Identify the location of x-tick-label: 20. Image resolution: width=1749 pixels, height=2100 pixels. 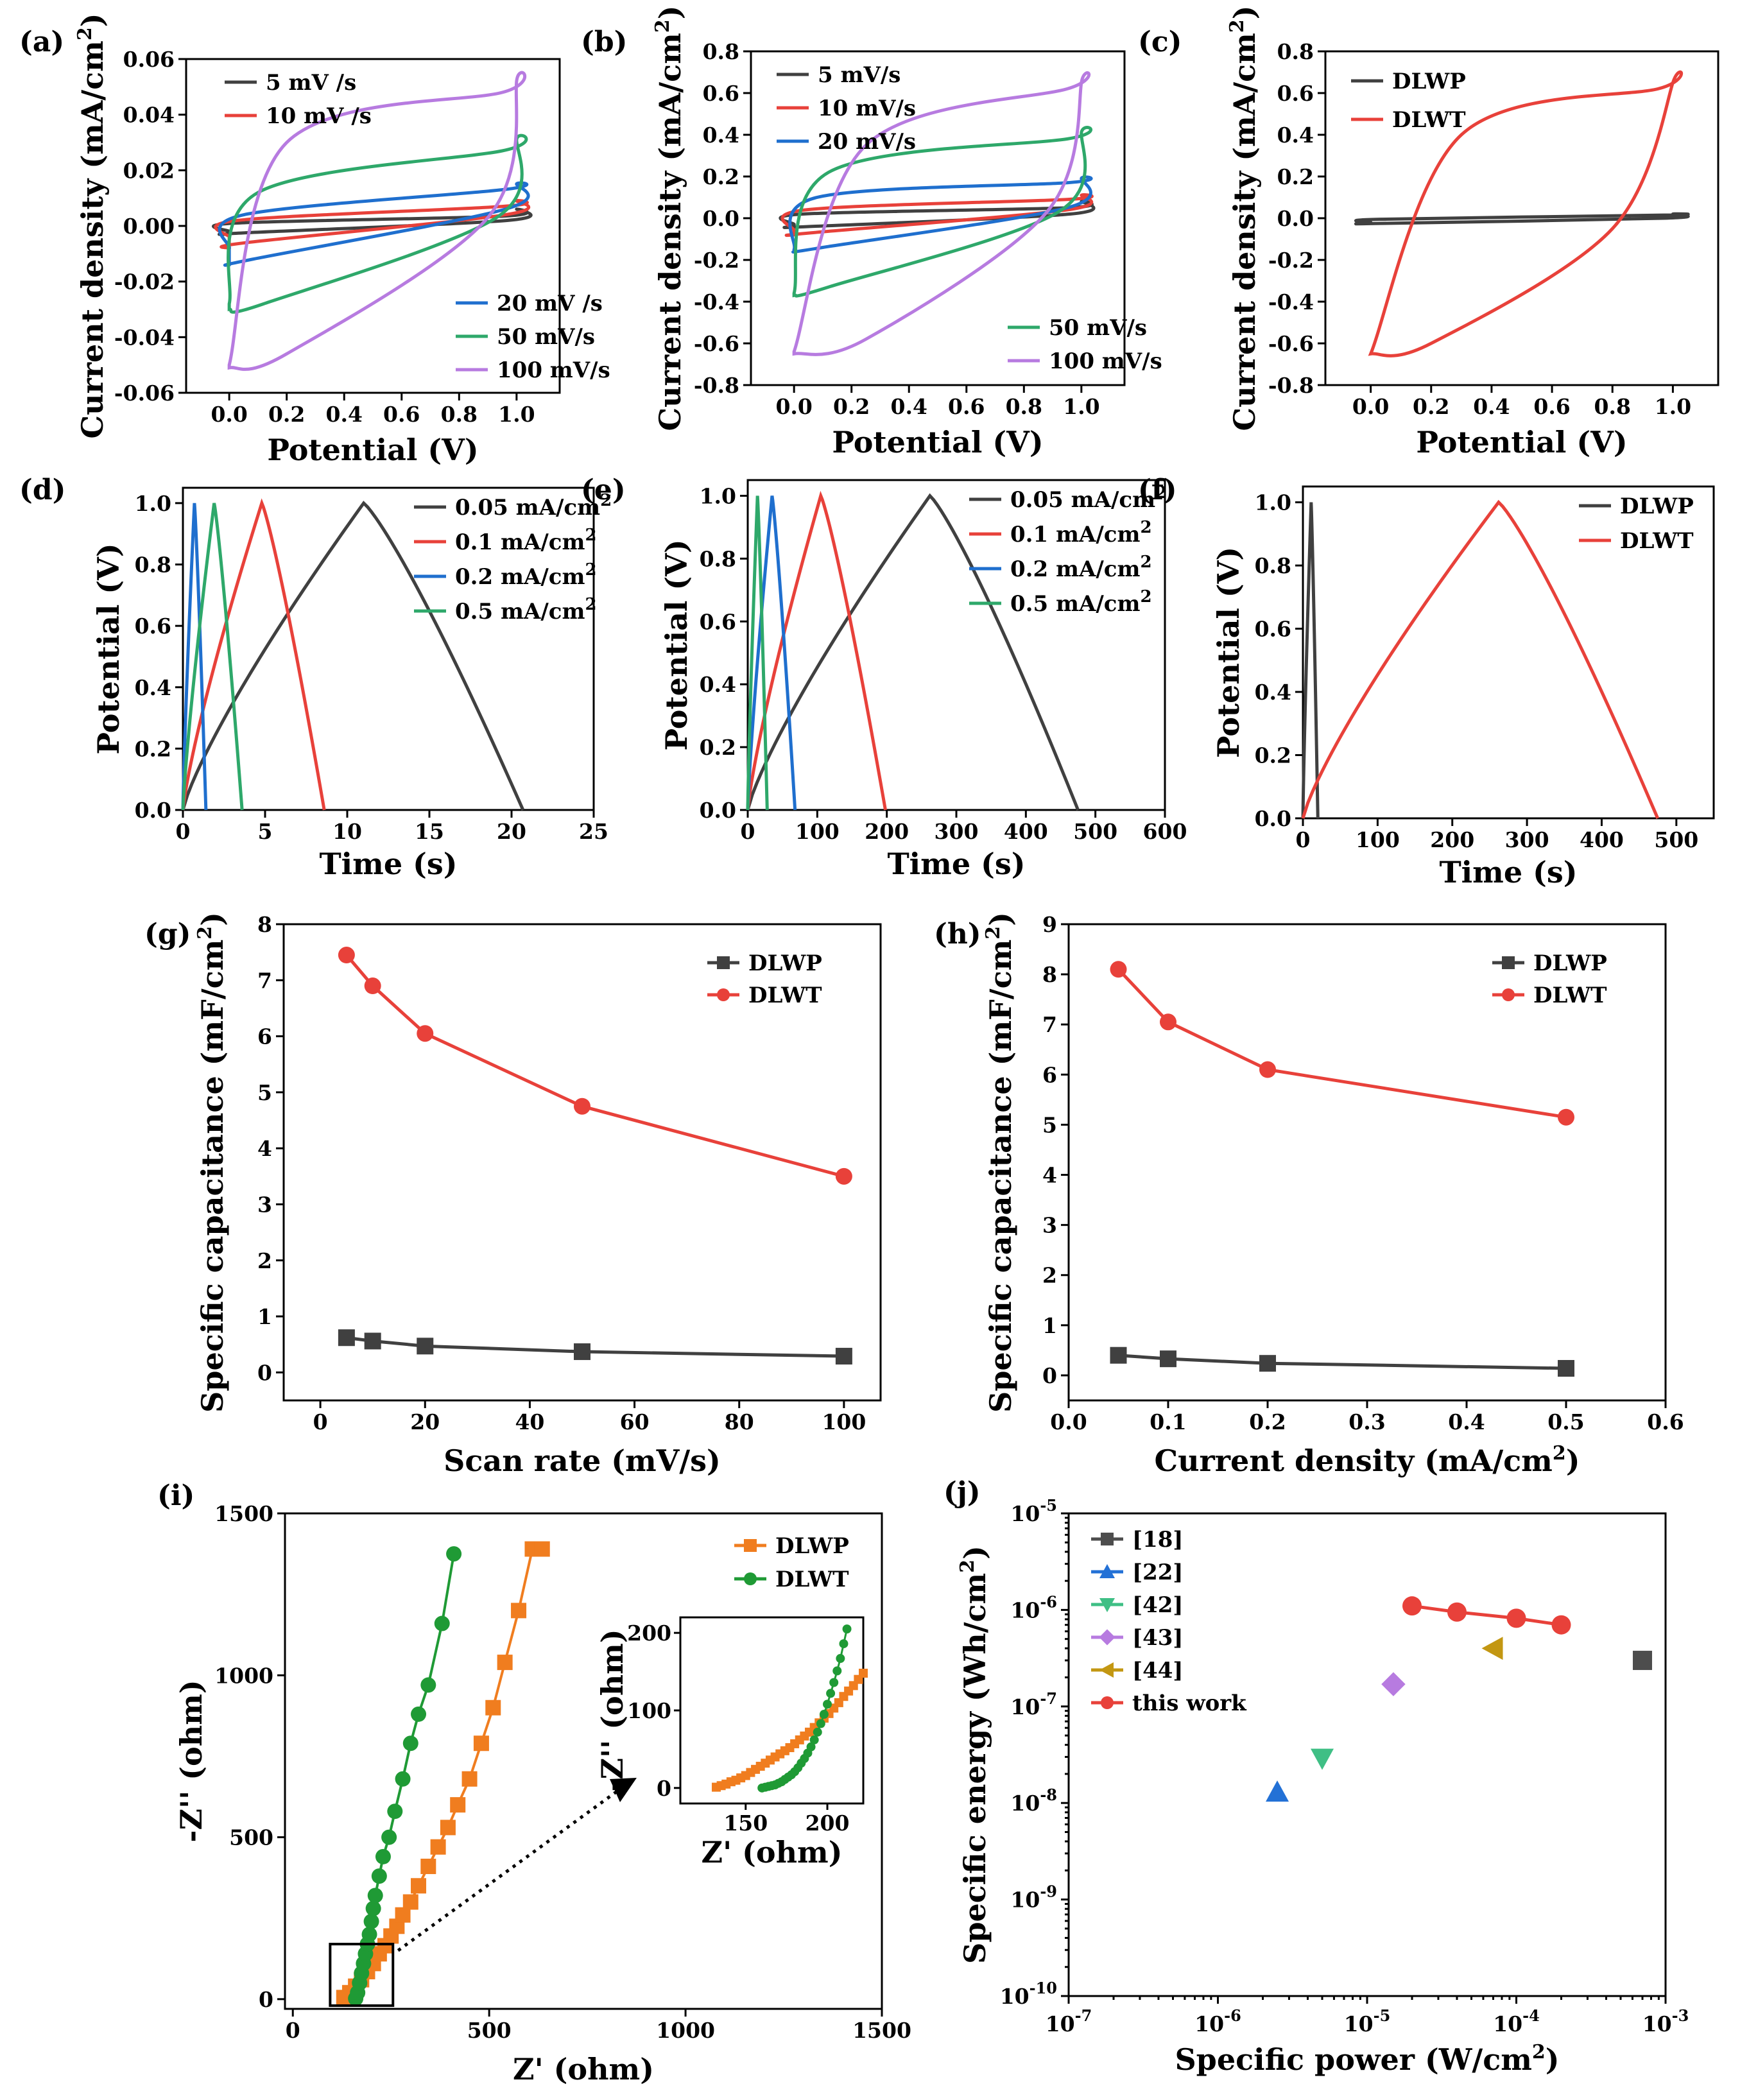
(425, 1422).